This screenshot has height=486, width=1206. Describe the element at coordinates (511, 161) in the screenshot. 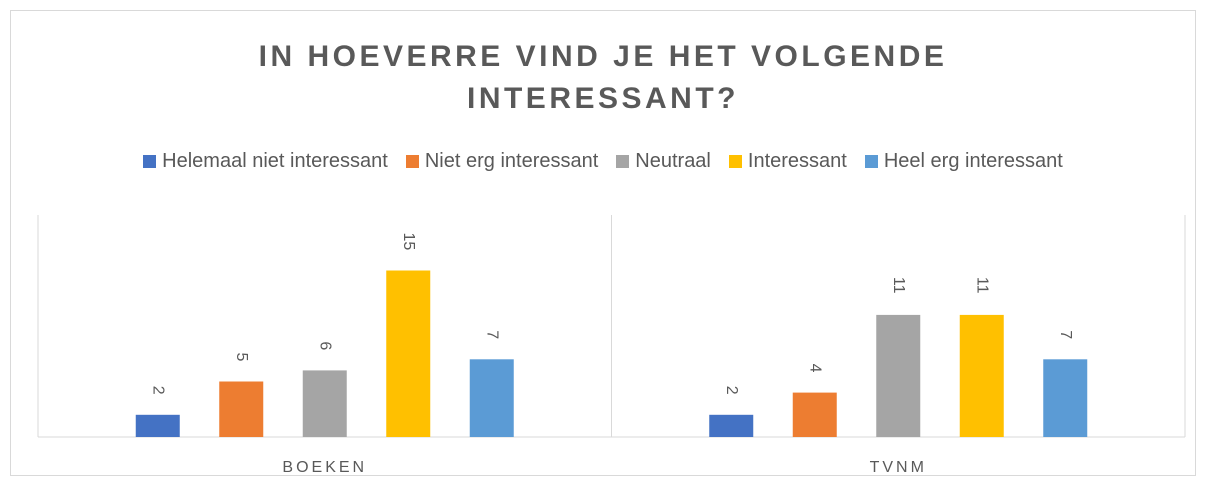

I see `legend-label: Niet erg interessant` at that location.